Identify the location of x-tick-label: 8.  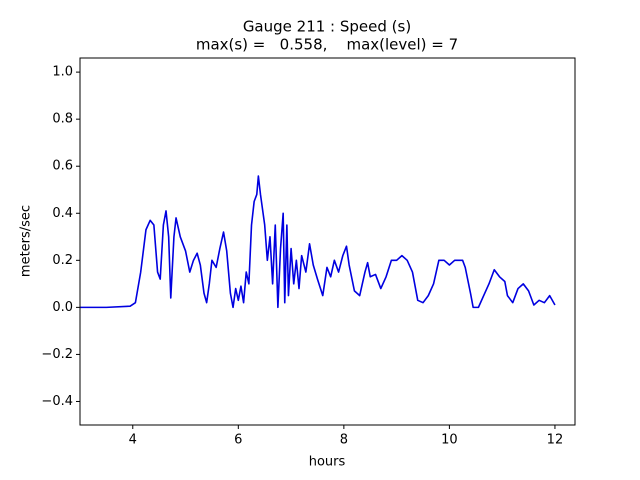
(344, 440).